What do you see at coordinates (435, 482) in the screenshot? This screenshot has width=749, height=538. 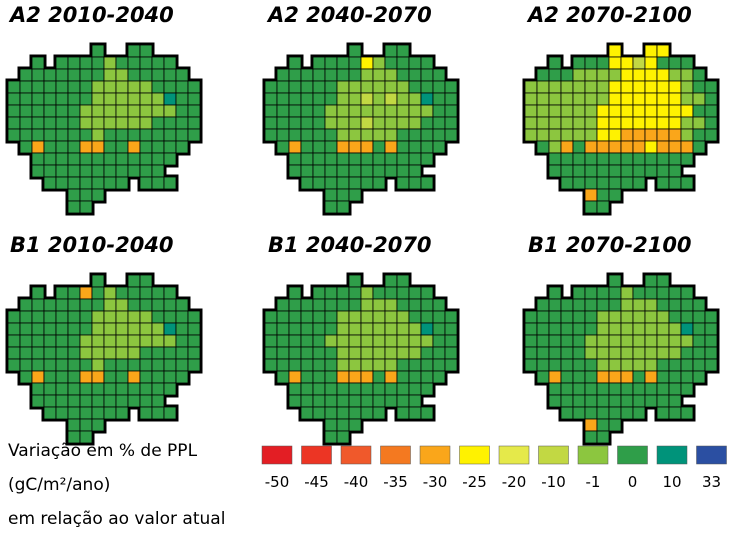 I see `legend-label: -30` at bounding box center [435, 482].